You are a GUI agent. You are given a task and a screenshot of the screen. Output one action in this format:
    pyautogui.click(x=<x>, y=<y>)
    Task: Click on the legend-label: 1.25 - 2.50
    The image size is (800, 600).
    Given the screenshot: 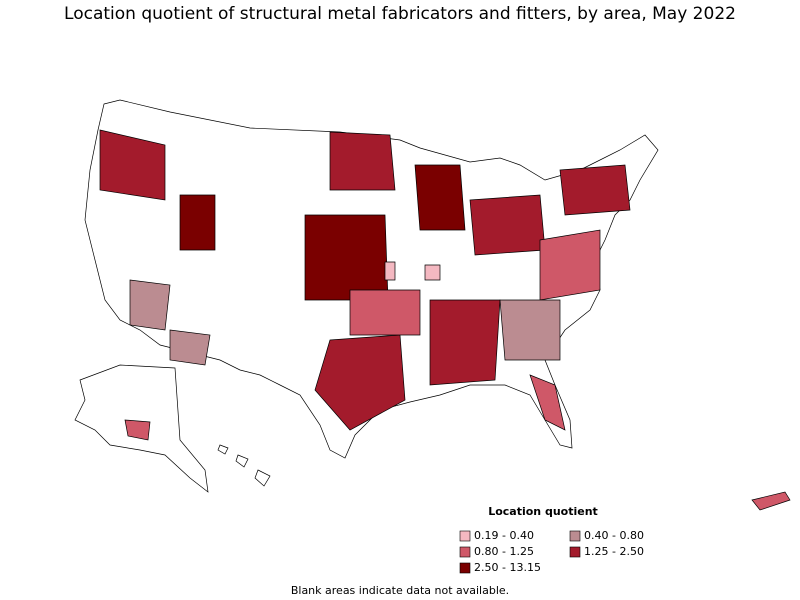 What is the action you would take?
    pyautogui.click(x=614, y=551)
    